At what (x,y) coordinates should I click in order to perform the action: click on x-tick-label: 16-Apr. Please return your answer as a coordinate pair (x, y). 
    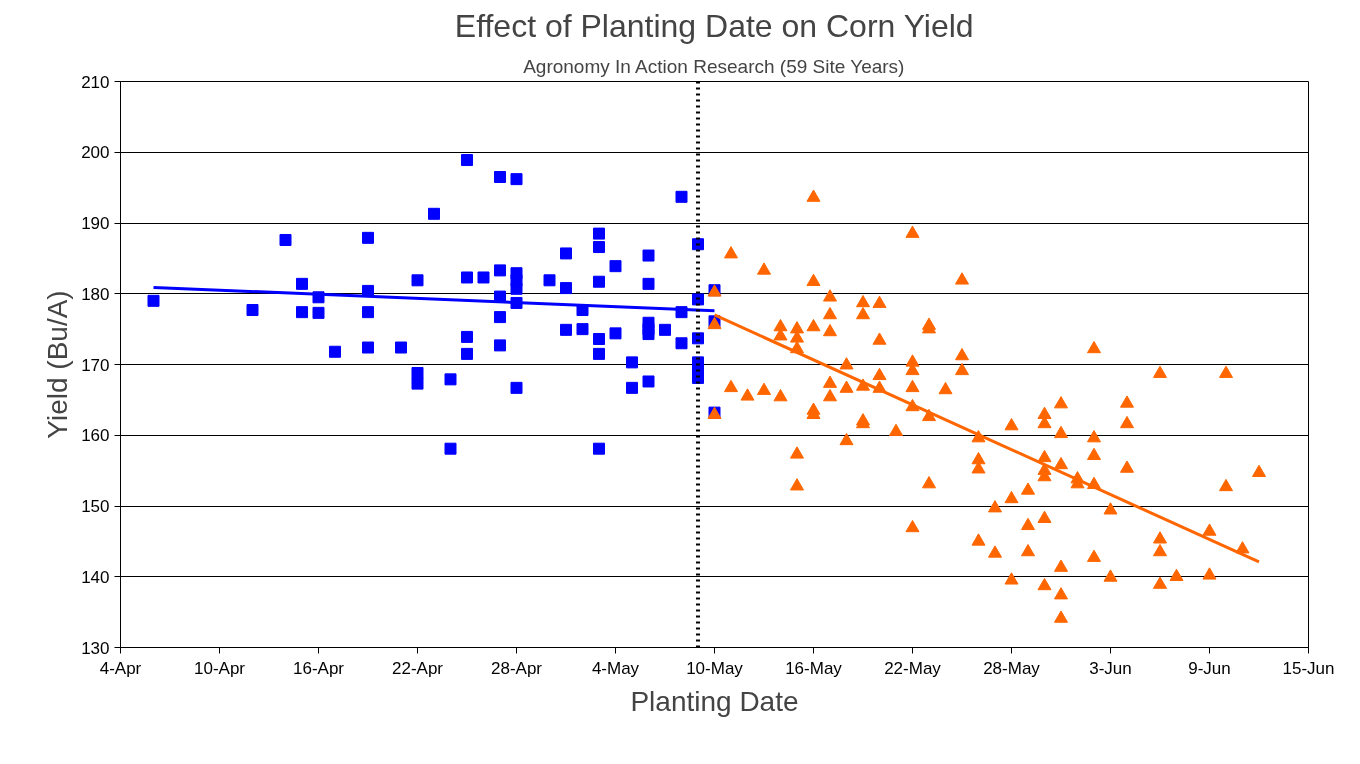
    Looking at the image, I should click on (318, 668).